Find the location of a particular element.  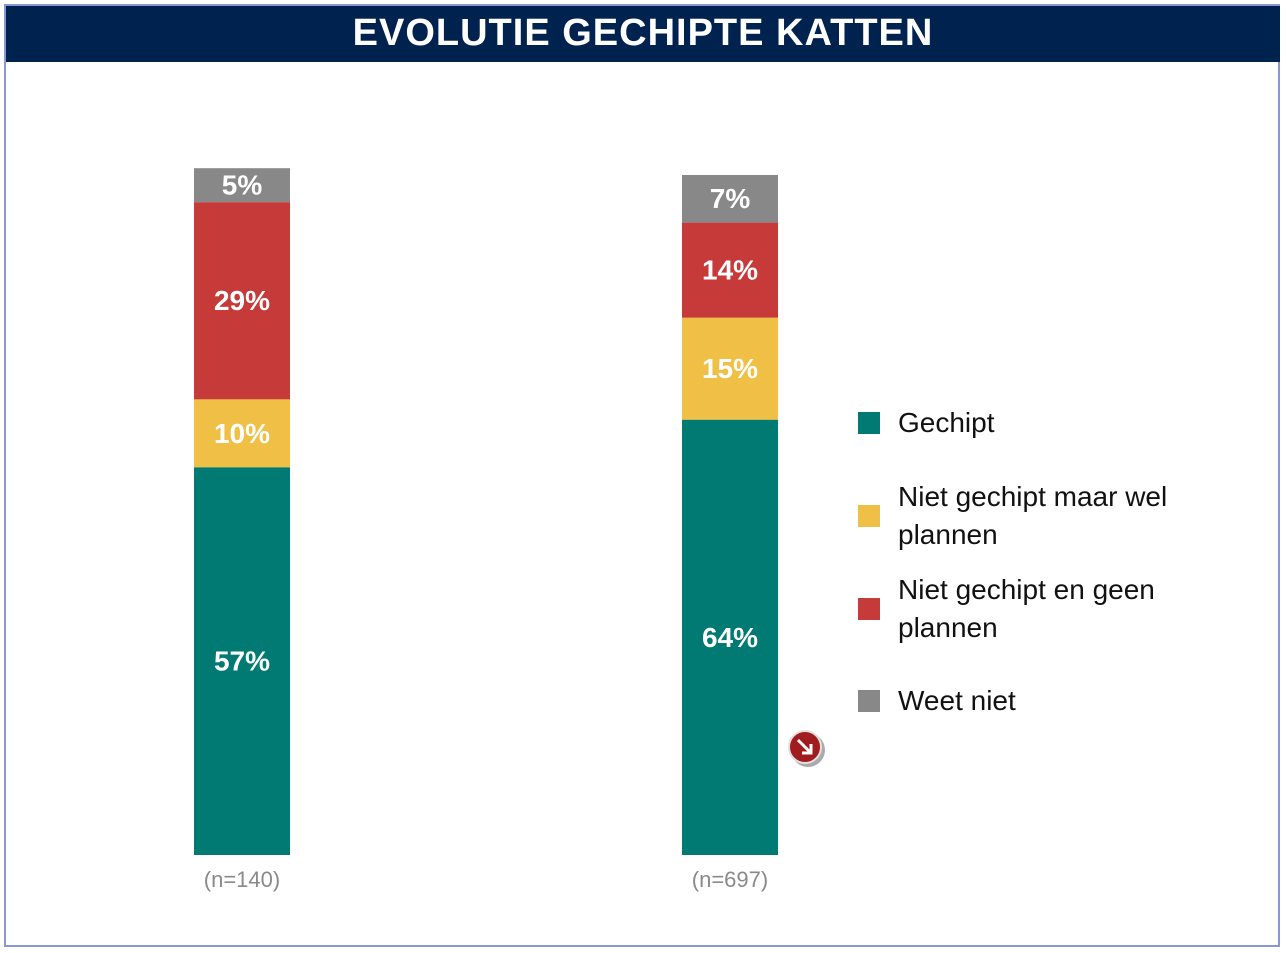

legend-item: Niet gechipt en geen plannen is located at coordinates (1048, 609).